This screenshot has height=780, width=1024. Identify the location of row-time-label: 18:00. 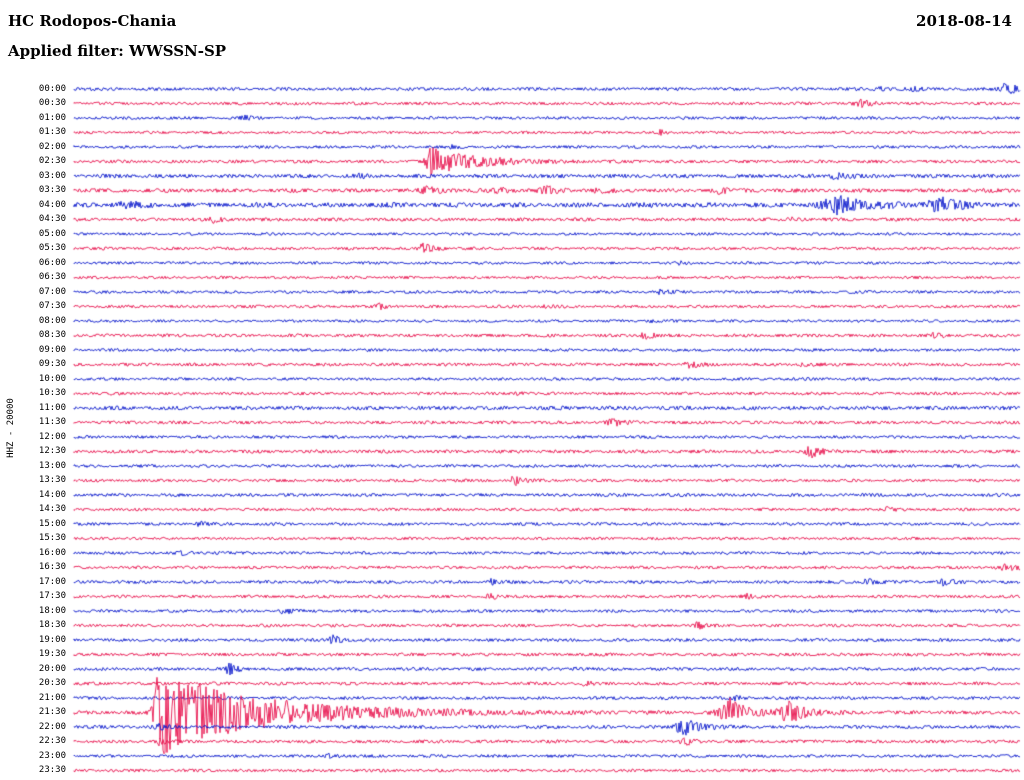
(52, 610).